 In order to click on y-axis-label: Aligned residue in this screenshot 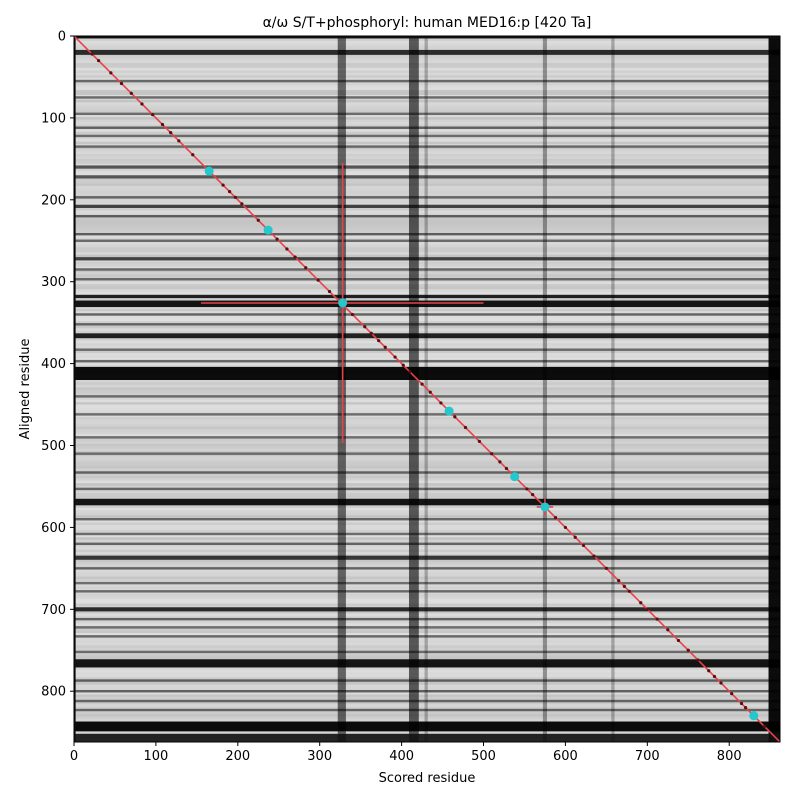, I will do `click(25, 389)`.